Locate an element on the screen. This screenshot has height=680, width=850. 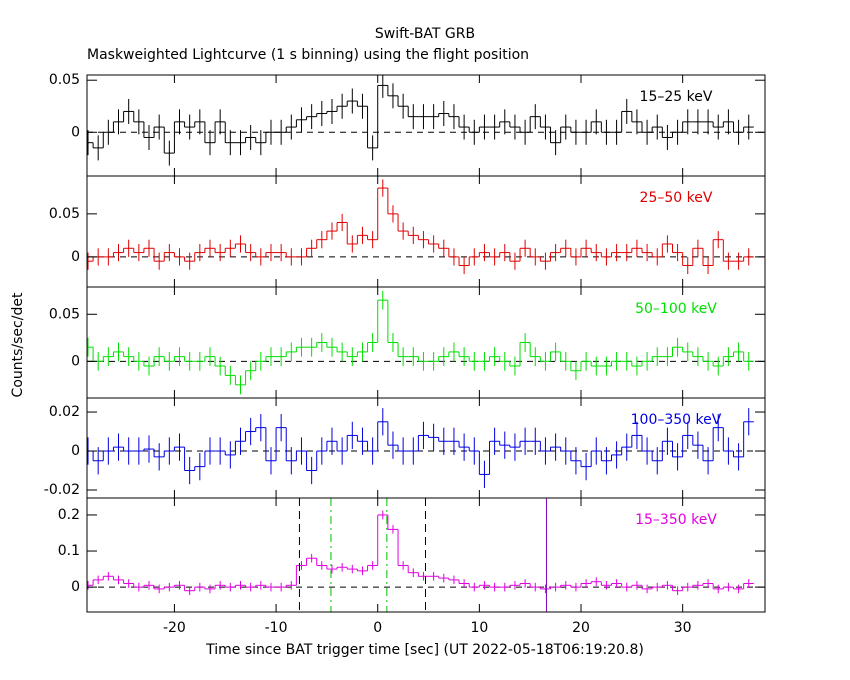
y-tick-label: 0.1 is located at coordinates (69, 551).